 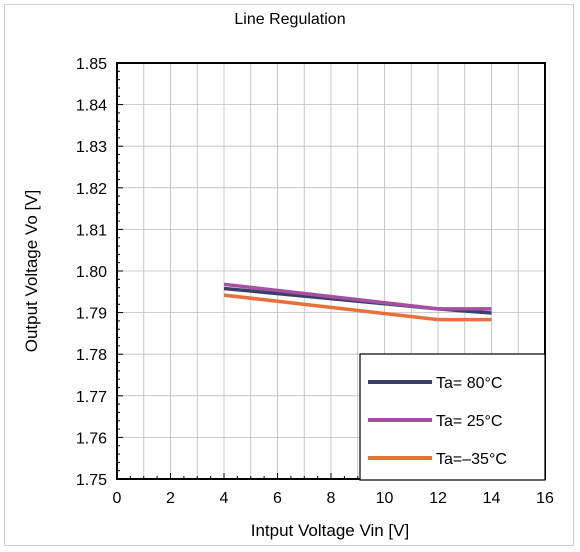 What do you see at coordinates (91, 189) in the screenshot?
I see `y-tick-label: 1.82` at bounding box center [91, 189].